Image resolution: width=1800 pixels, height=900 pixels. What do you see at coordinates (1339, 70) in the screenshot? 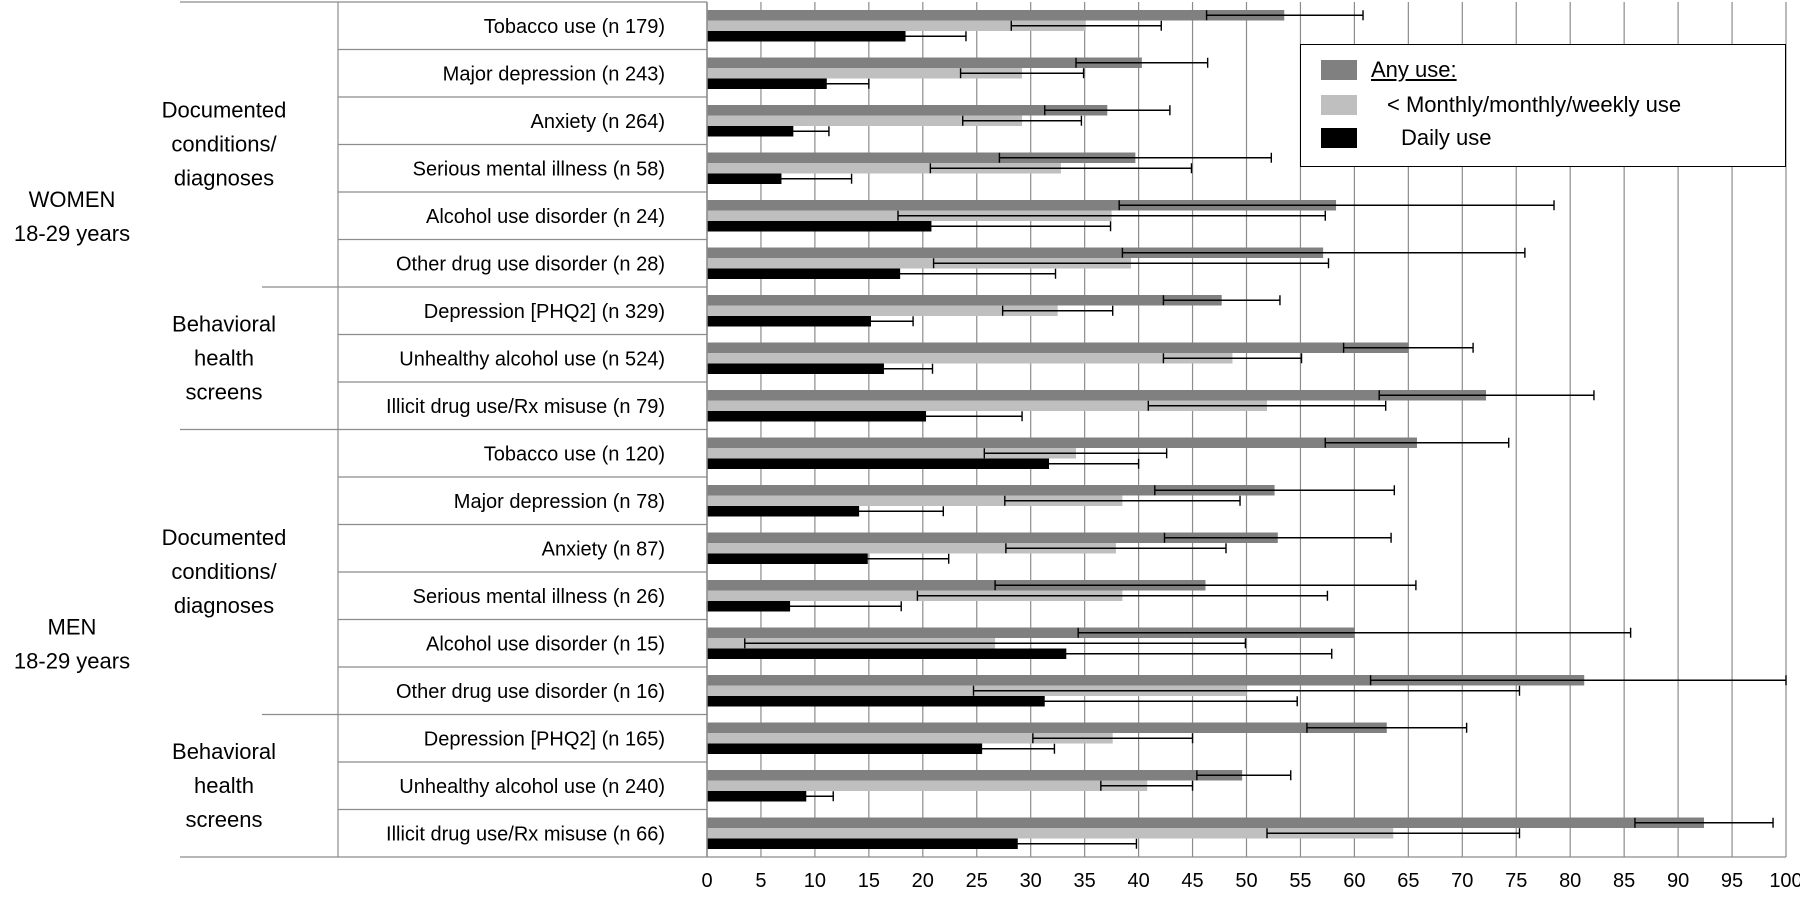
I see `legend-swatch-any` at bounding box center [1339, 70].